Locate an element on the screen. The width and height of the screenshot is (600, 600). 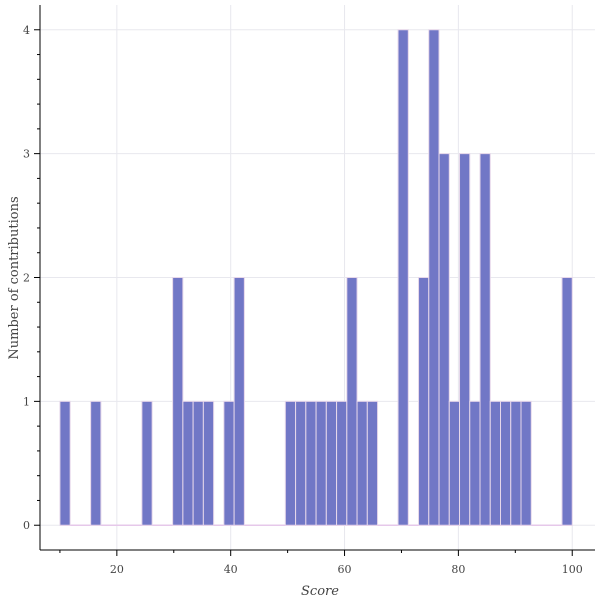
x-tick-label: 20 is located at coordinates (117, 569).